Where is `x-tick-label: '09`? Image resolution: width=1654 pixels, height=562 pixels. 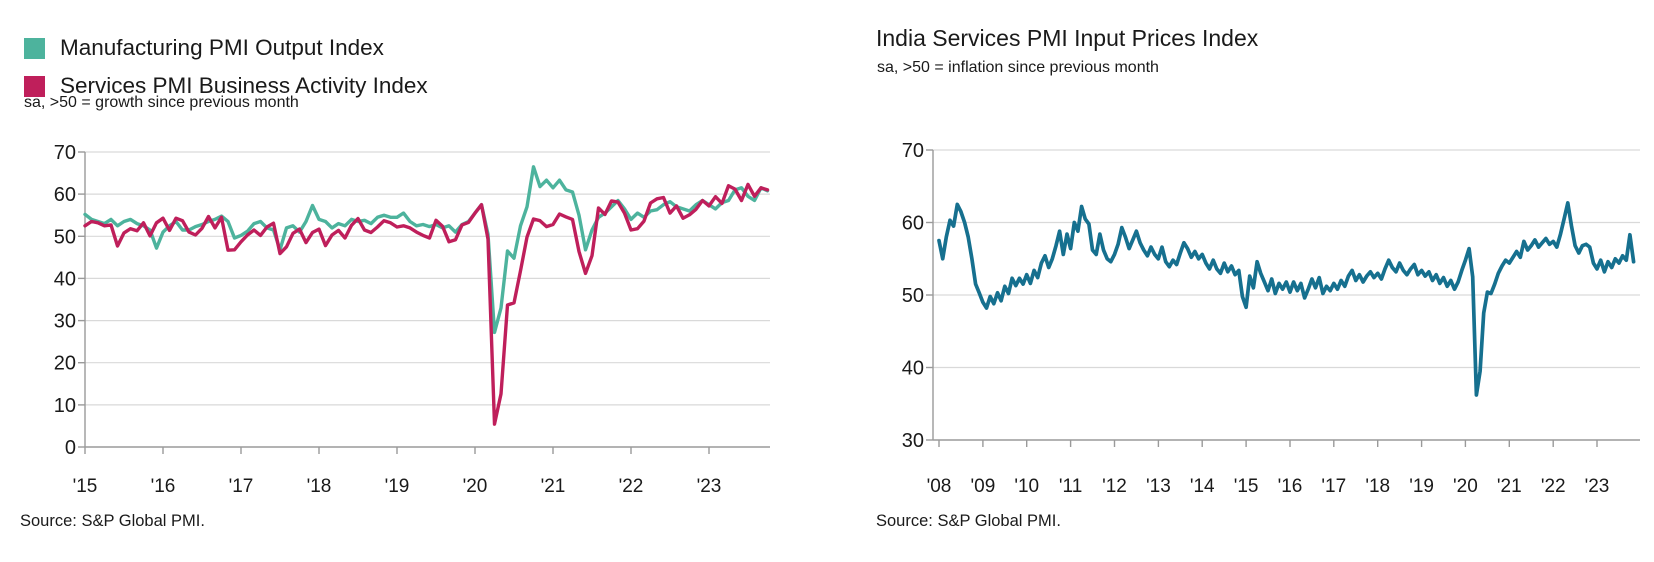 x-tick-label: '09 is located at coordinates (983, 486).